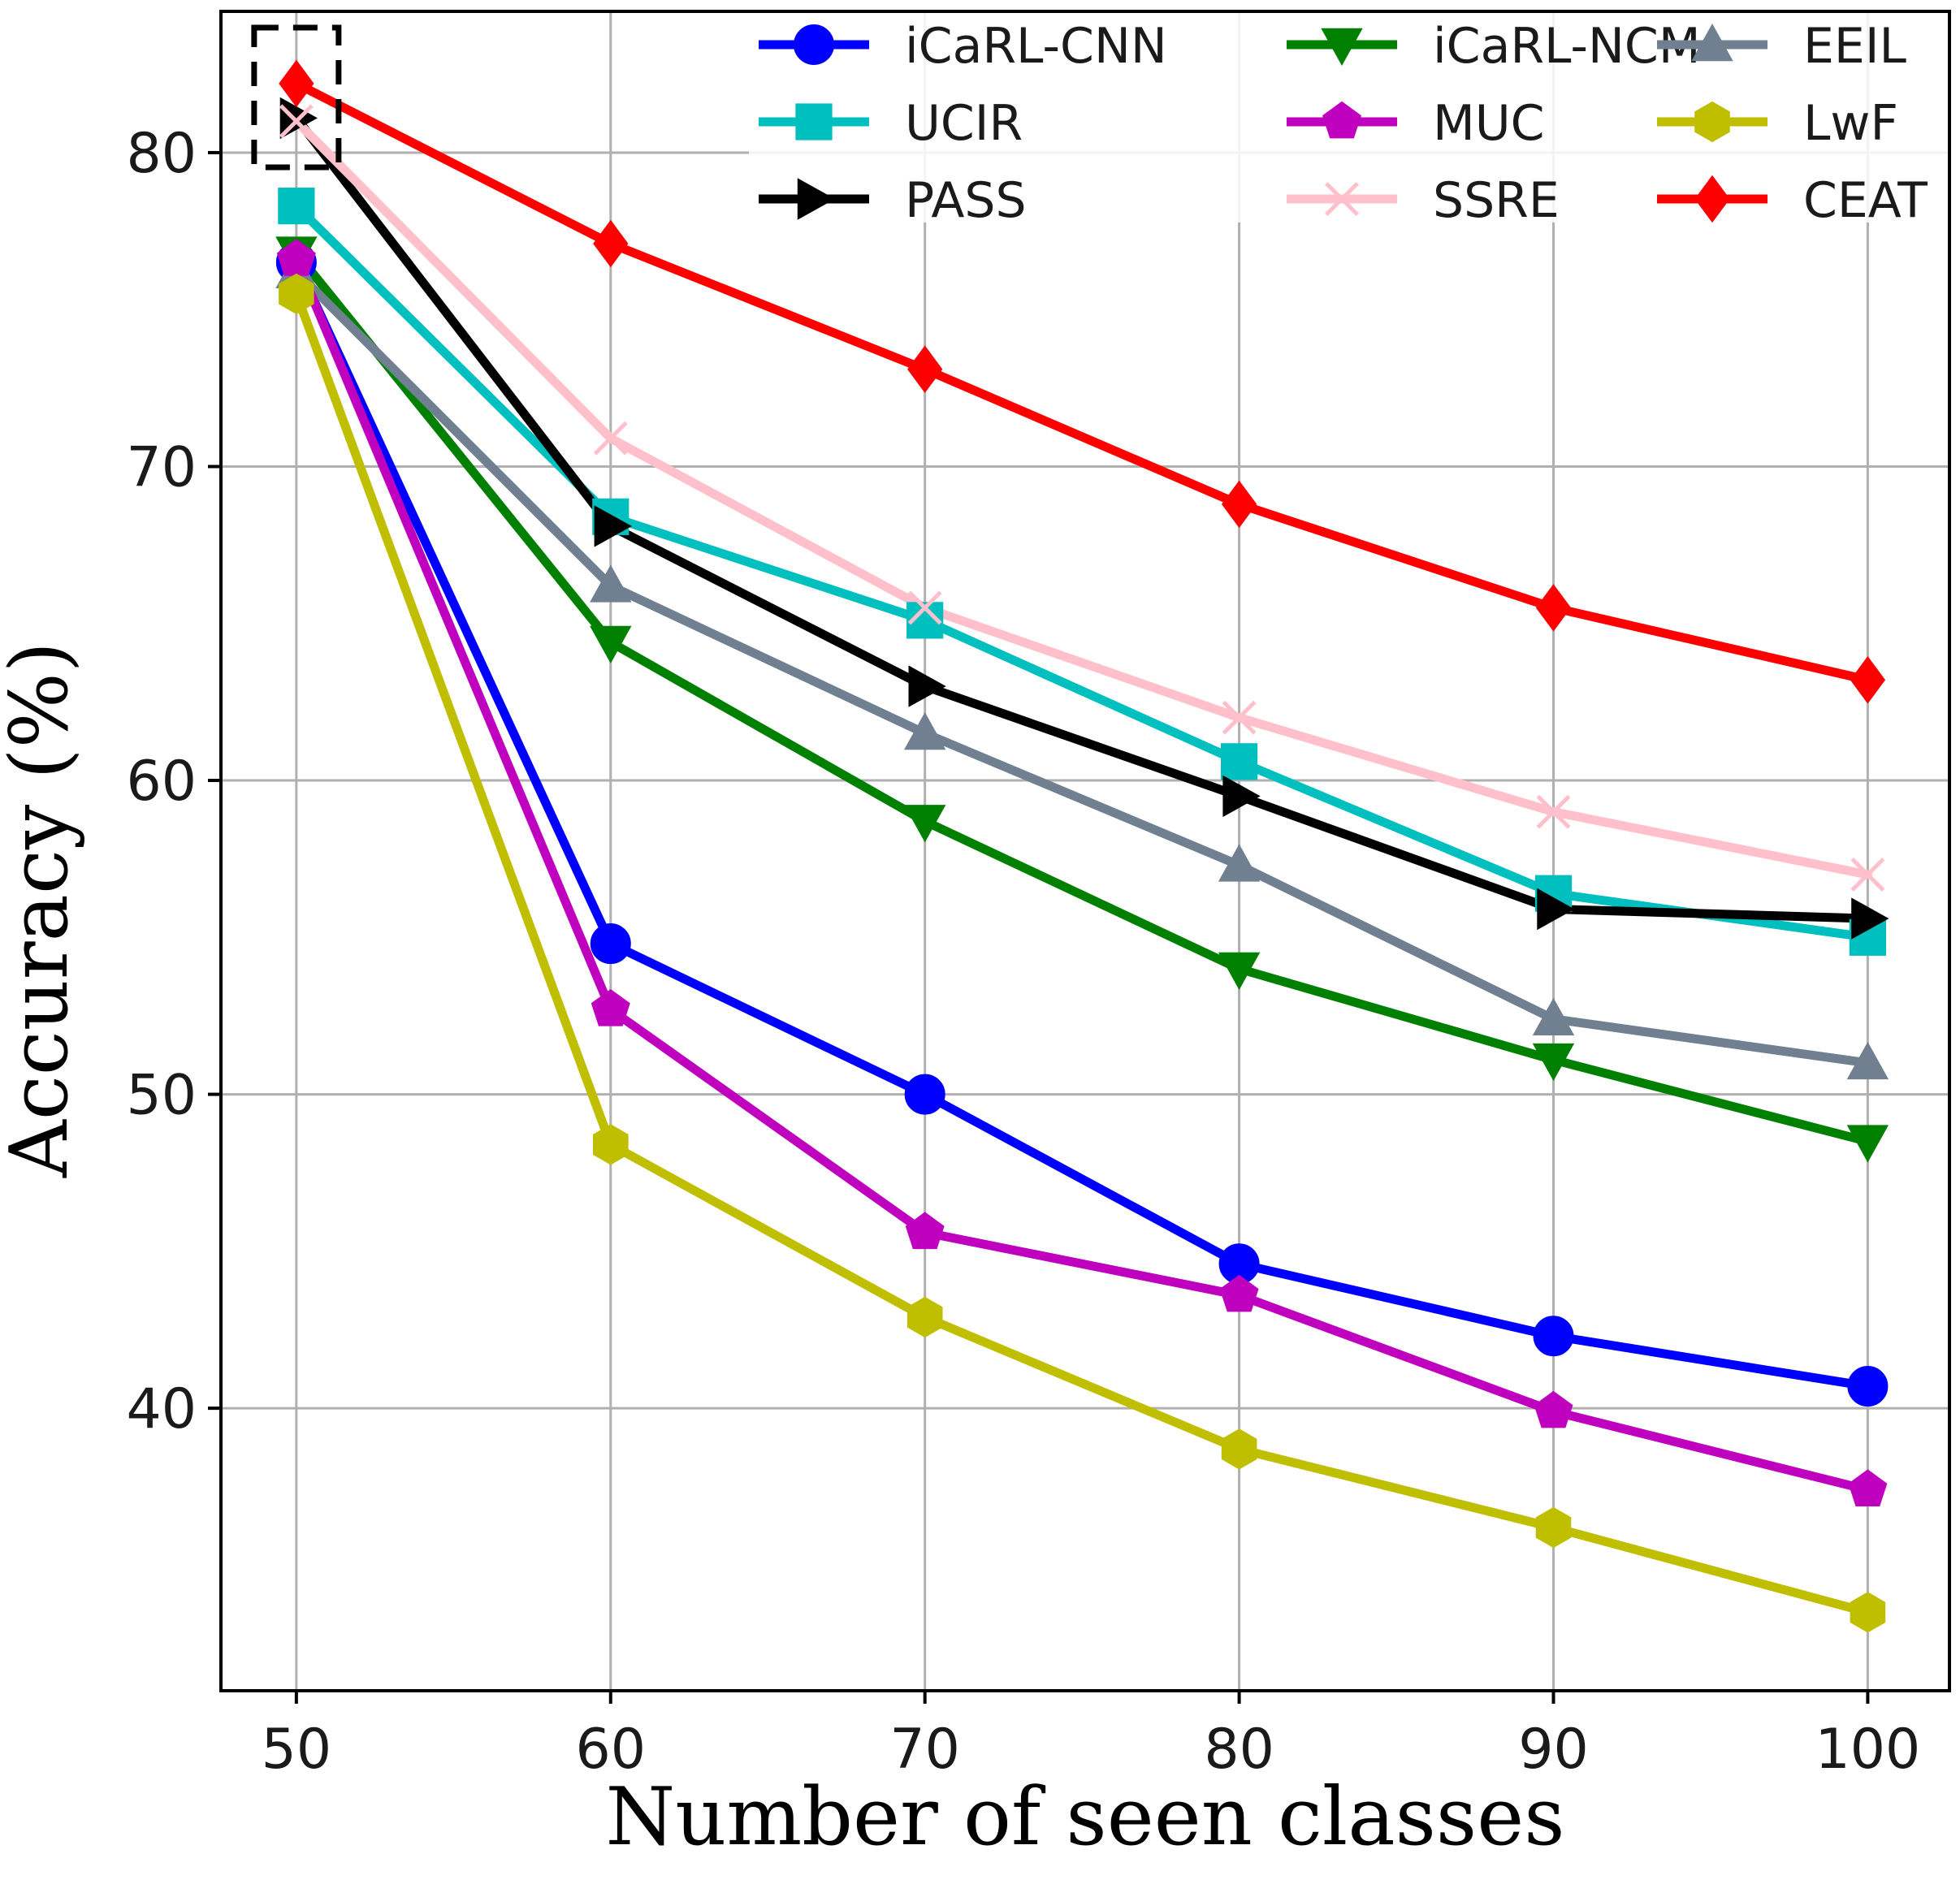  Describe the element at coordinates (891, 124) in the screenshot. I see `legend-item-ucir: UCIR` at that location.